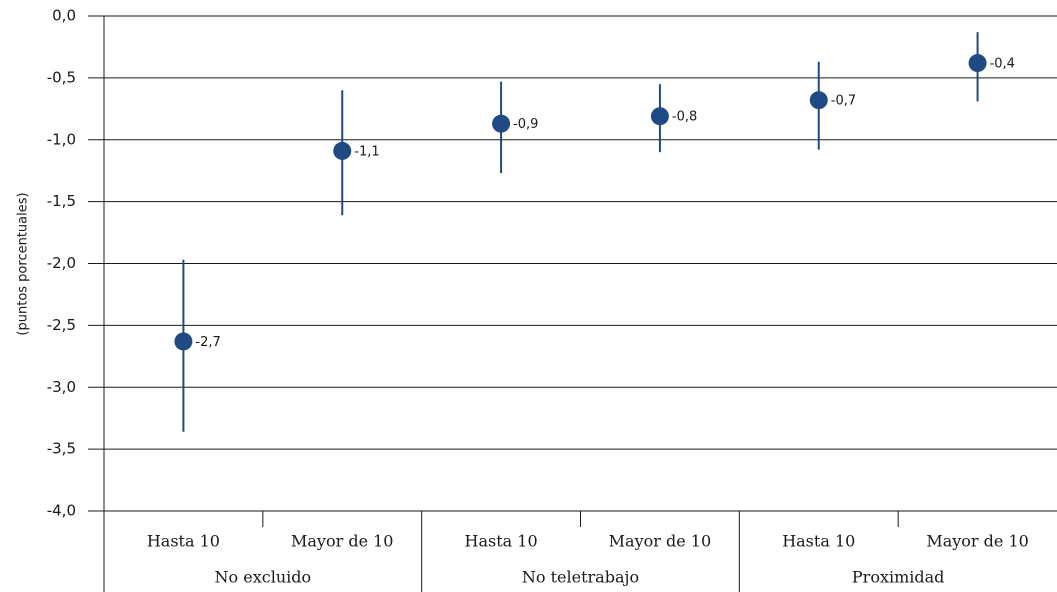  I want to click on data-label: -0,4, so click(1002, 64).